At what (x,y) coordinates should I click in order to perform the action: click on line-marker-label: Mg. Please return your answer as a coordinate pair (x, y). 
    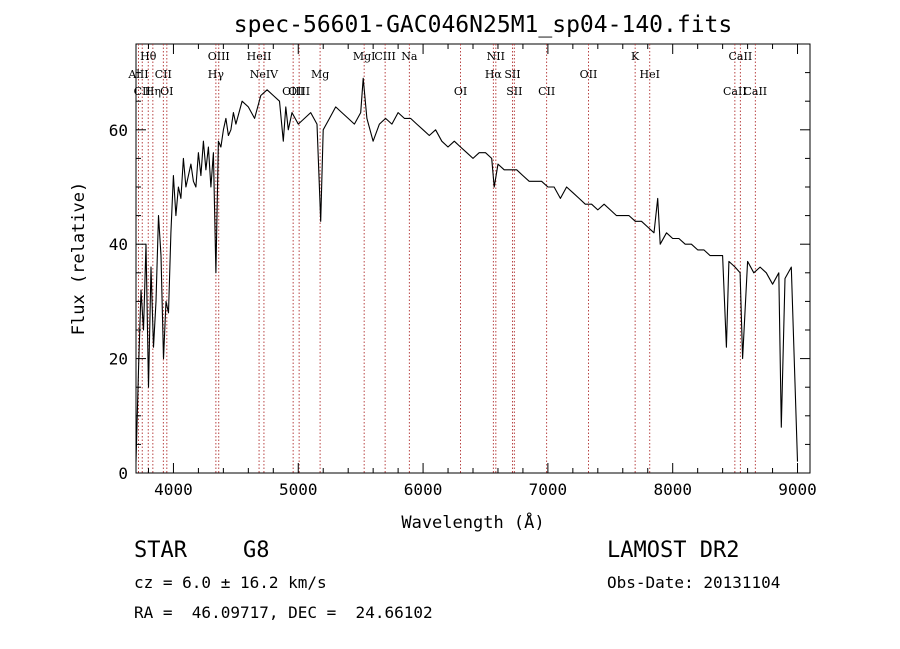
    Looking at the image, I should click on (320, 74).